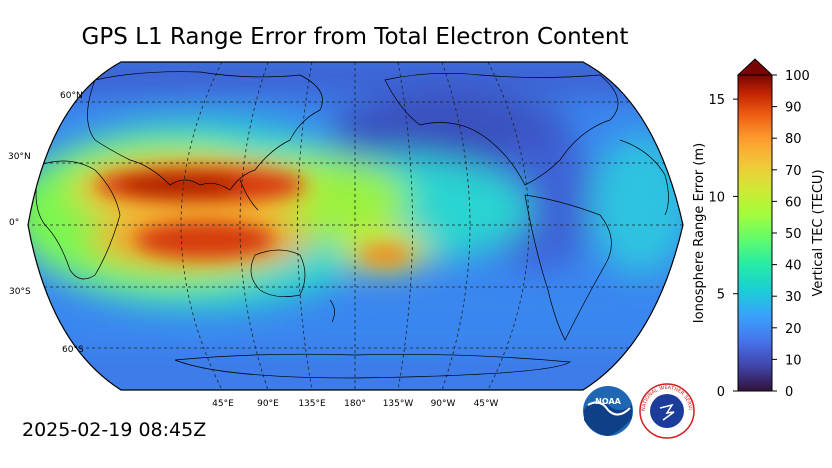  What do you see at coordinates (19, 157) in the screenshot?
I see `lat-label-30n: 30°N` at bounding box center [19, 157].